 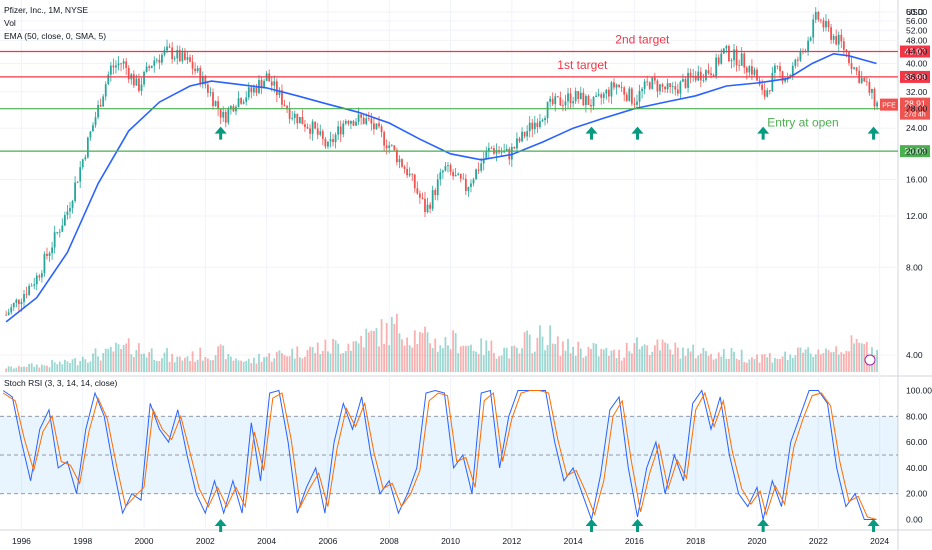 What do you see at coordinates (802, 123) in the screenshot?
I see `level-label: Entry at open` at bounding box center [802, 123].